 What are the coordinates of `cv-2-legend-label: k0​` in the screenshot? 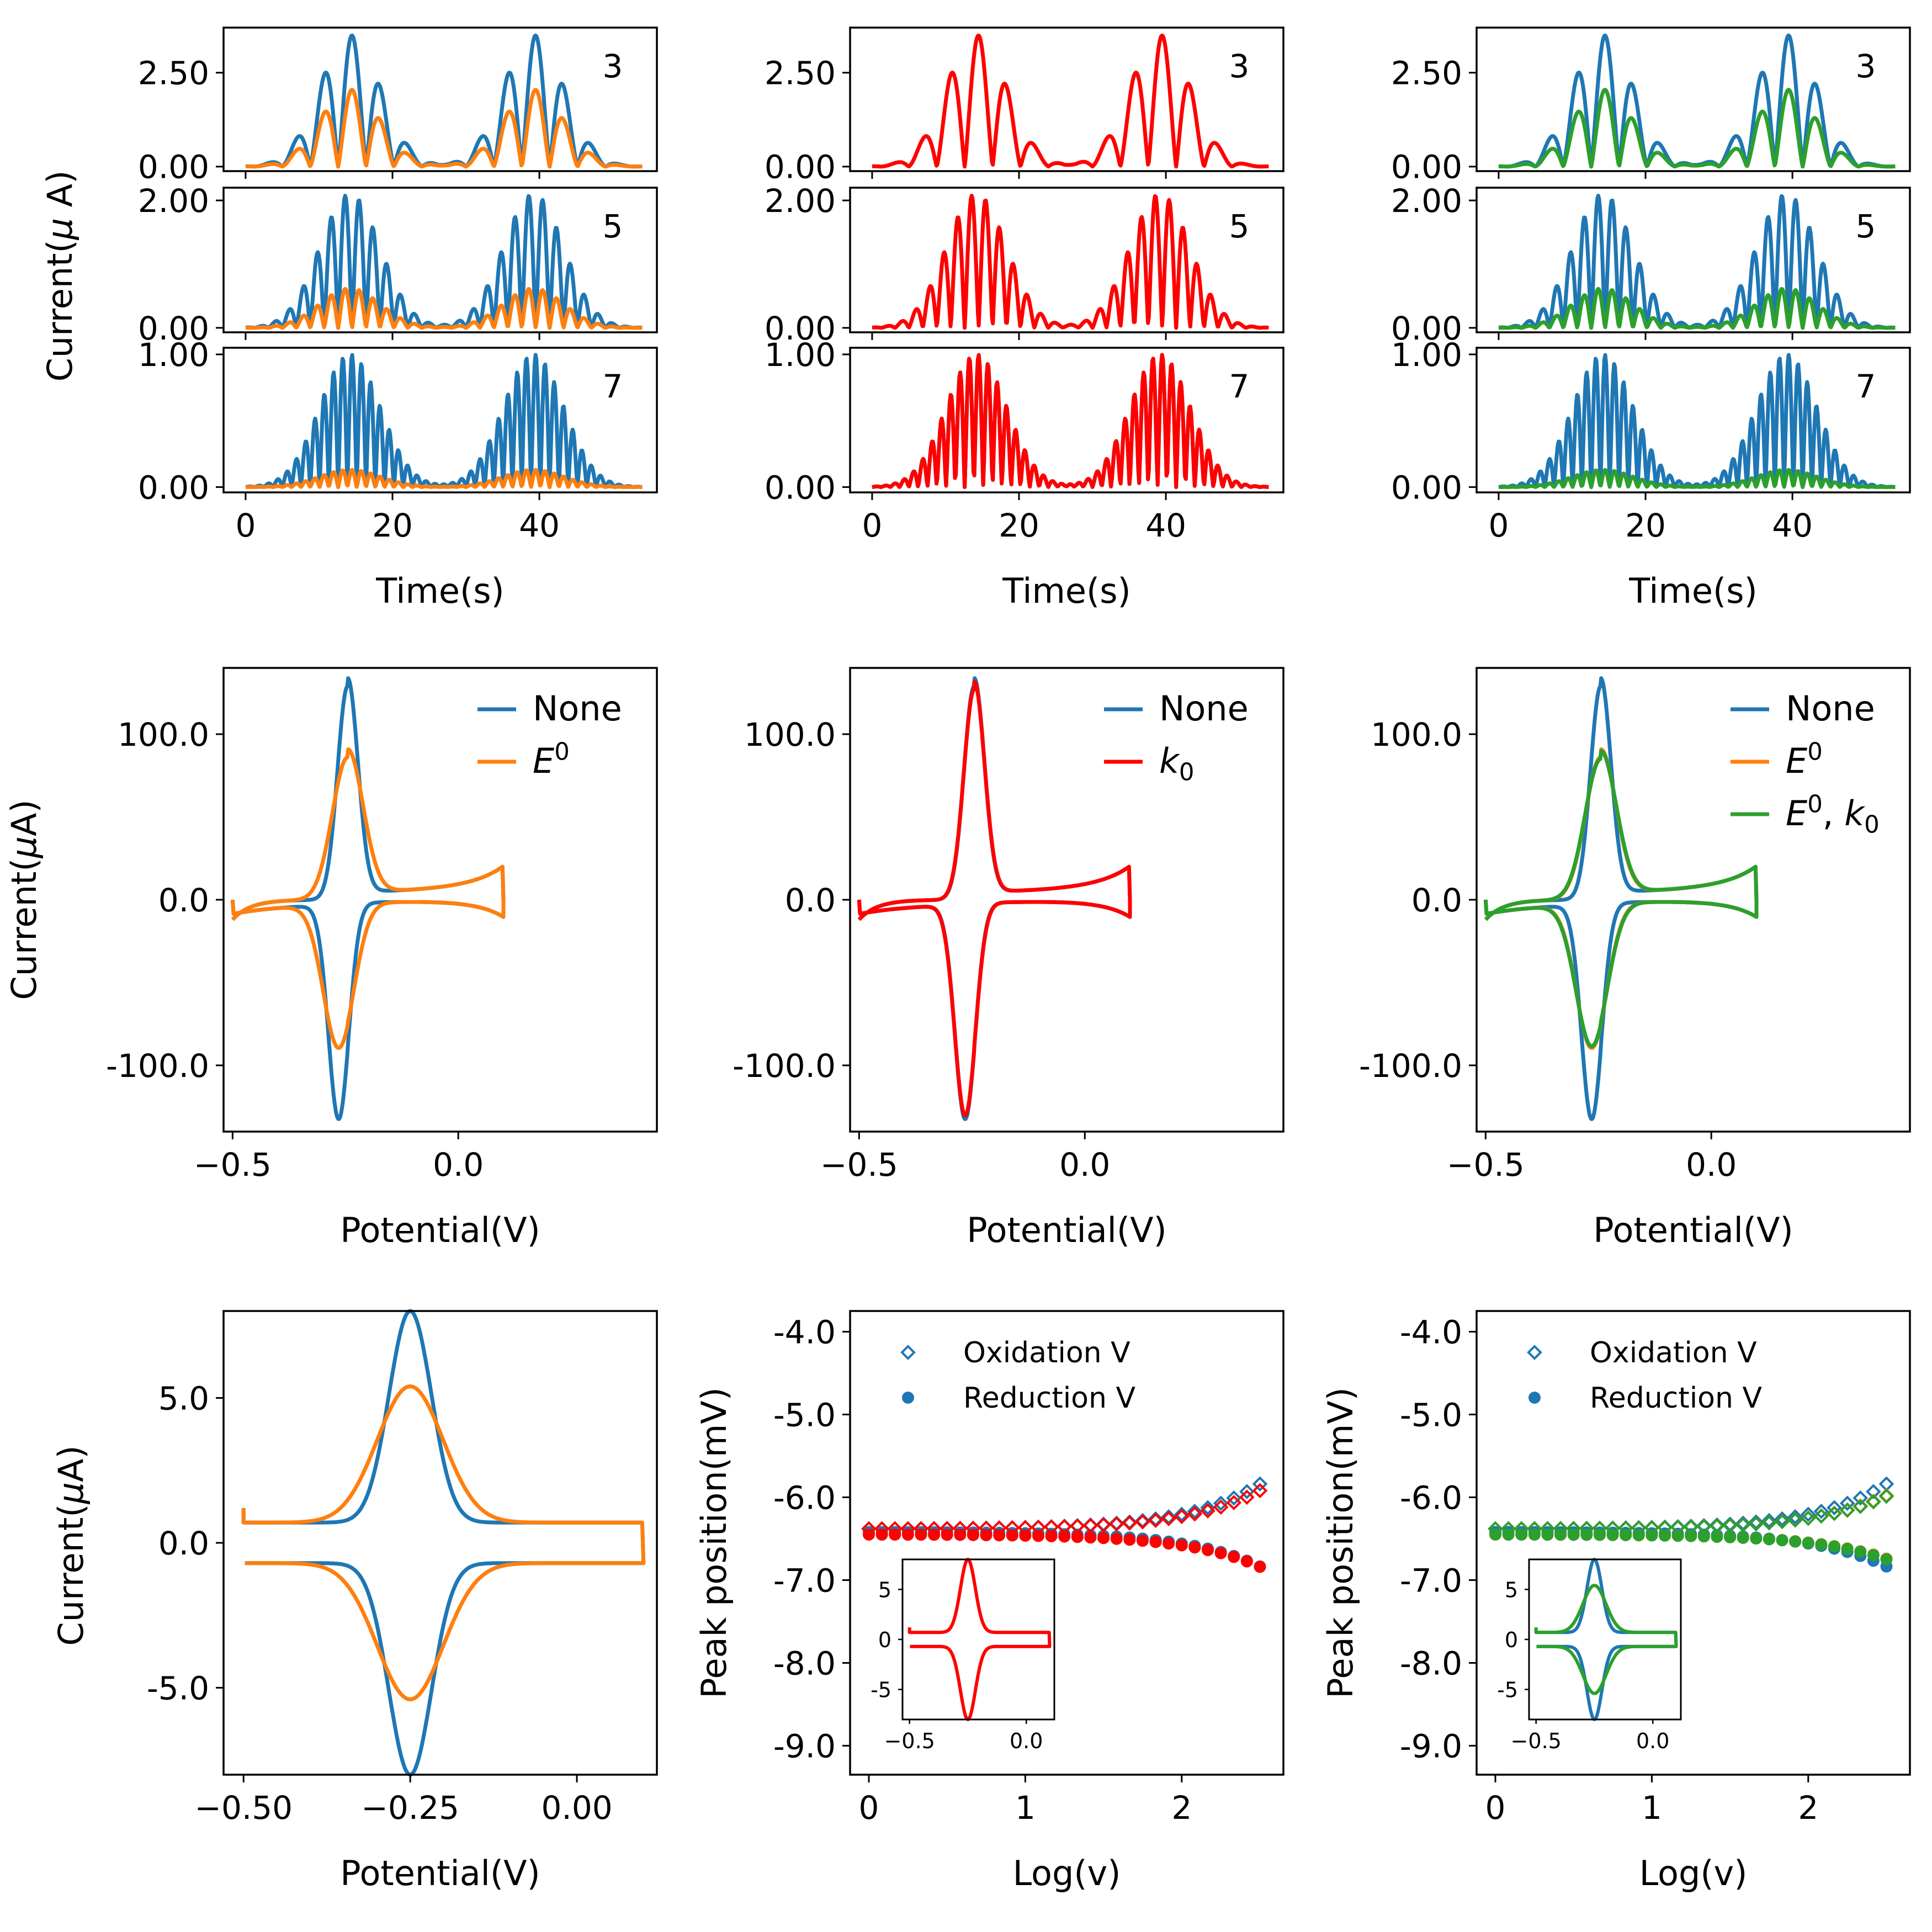 It's located at (1177, 764).